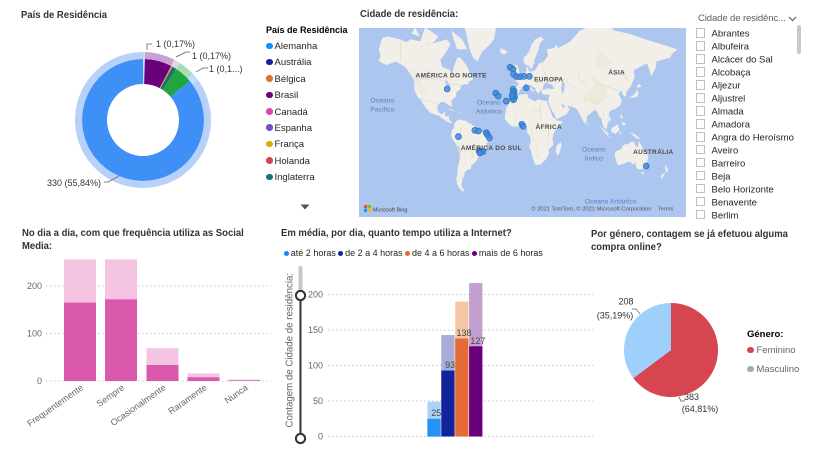  What do you see at coordinates (290, 350) in the screenshot?
I see `svg-text:Contagem de Cidade de residênc: Contagem de Cidade de residência:` at bounding box center [290, 350].